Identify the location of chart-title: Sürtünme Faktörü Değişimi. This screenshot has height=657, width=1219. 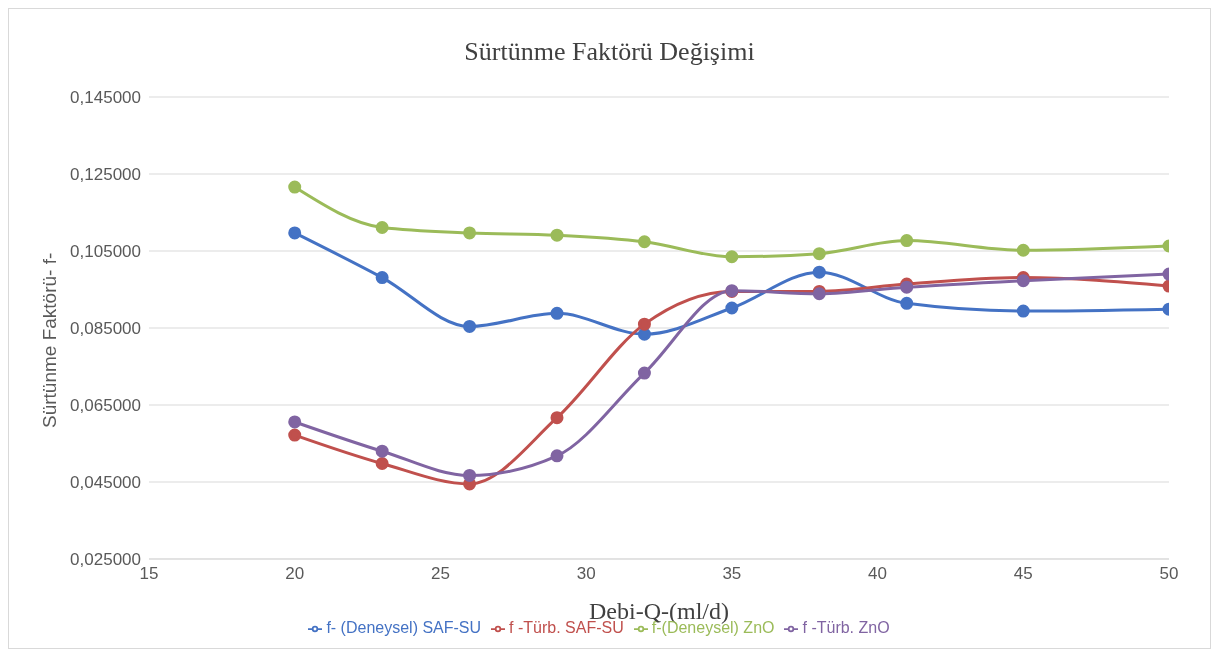
(609, 52).